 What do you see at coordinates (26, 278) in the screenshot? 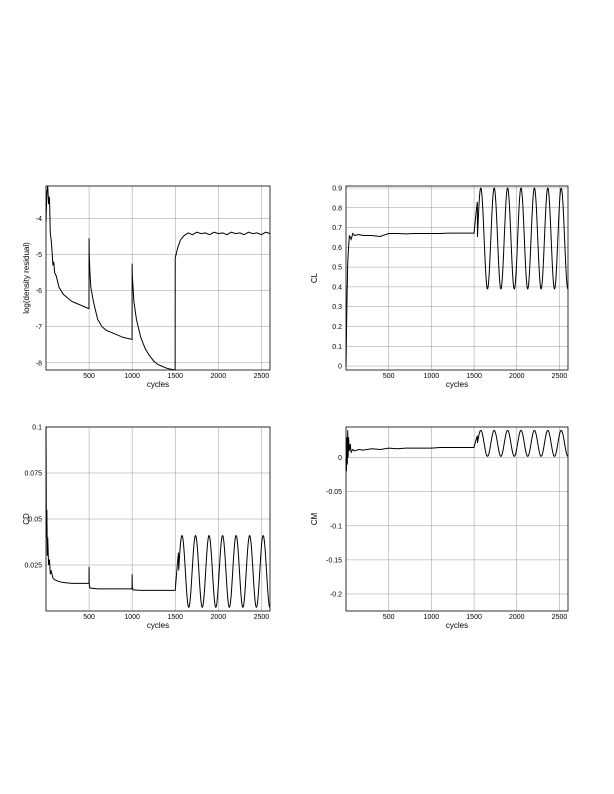
I see `y-axis-label: log(density residual)` at bounding box center [26, 278].